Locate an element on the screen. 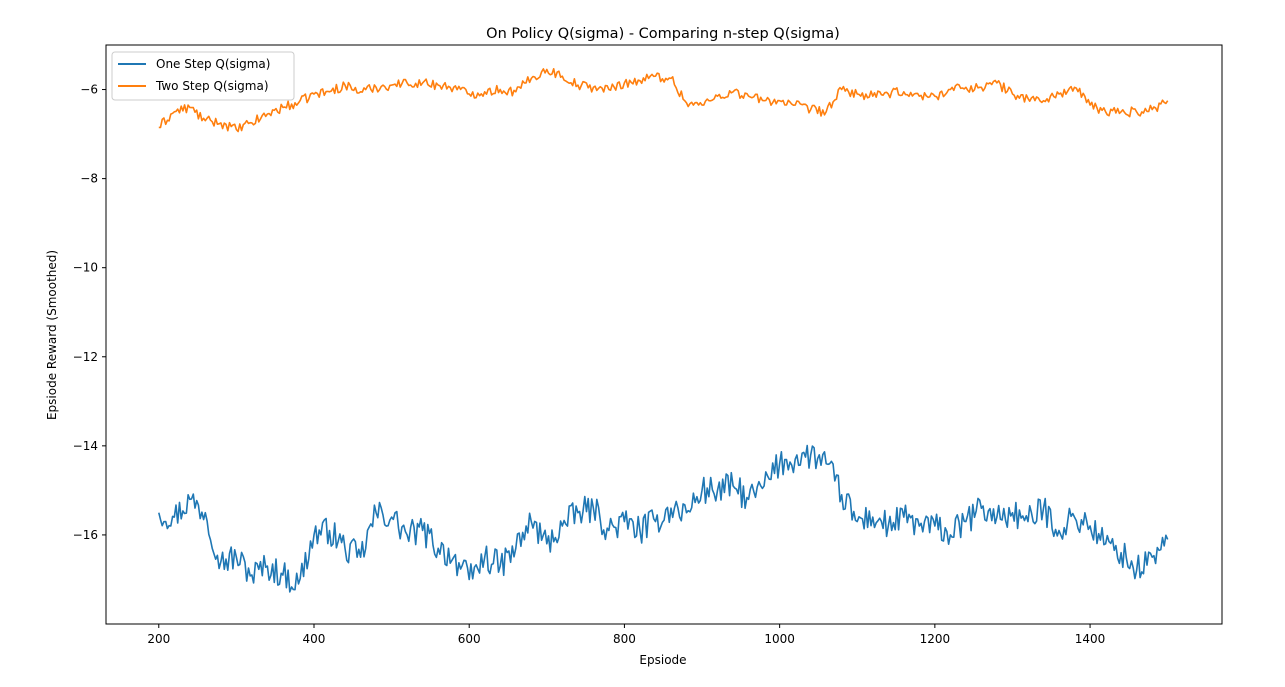 This screenshot has width=1285, height=687. y-axis-label: Epsiode Reward (Smoothed) is located at coordinates (52, 335).